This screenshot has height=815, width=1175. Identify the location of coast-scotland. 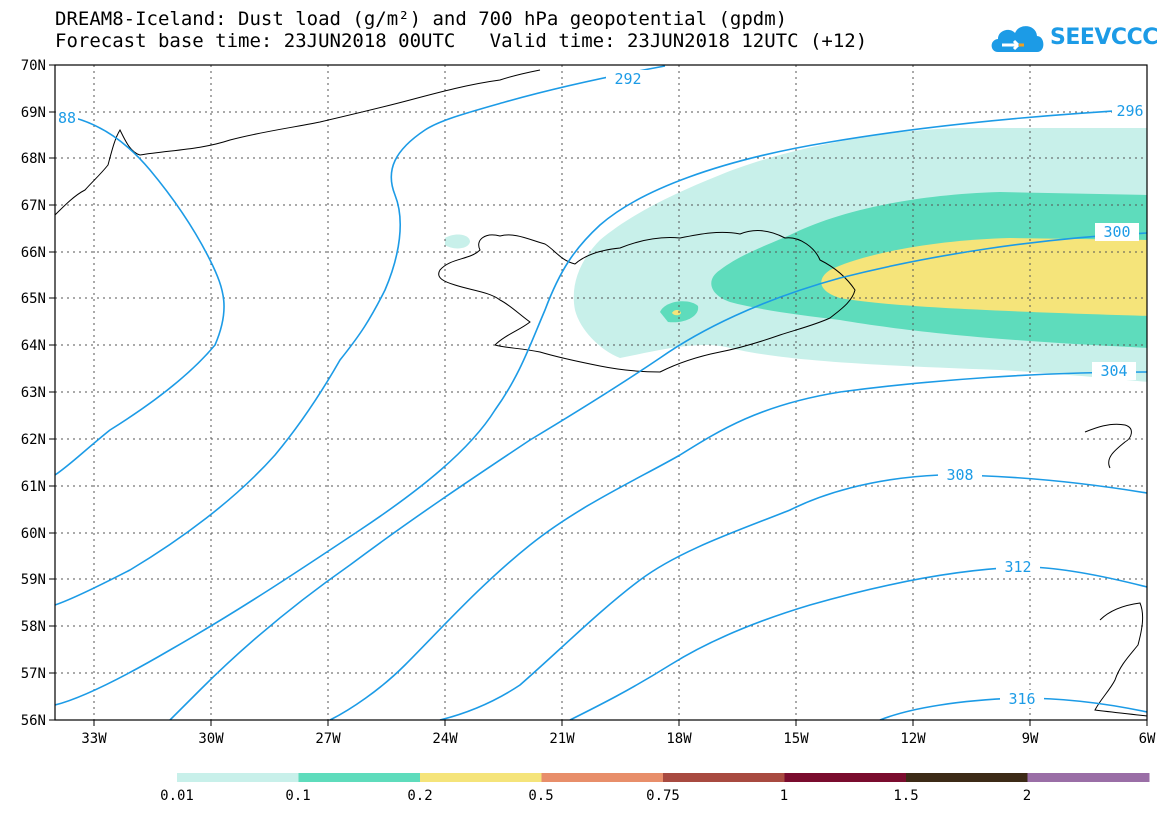
(1120, 659).